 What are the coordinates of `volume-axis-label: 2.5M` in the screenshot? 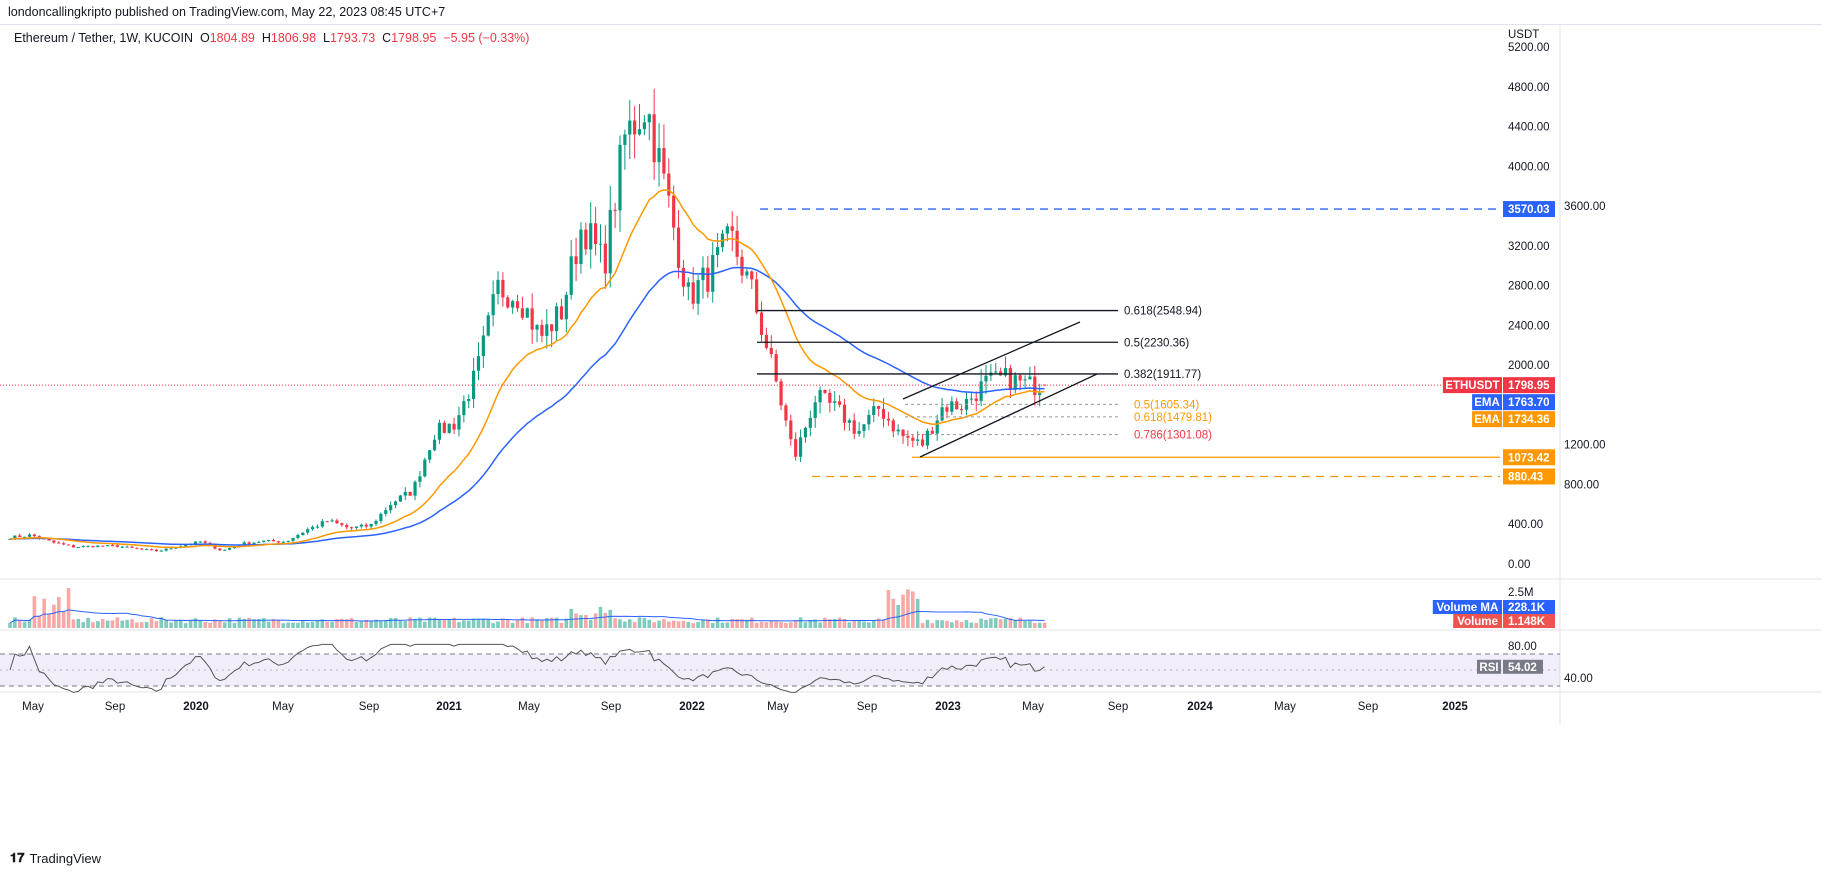 It's located at (1521, 593).